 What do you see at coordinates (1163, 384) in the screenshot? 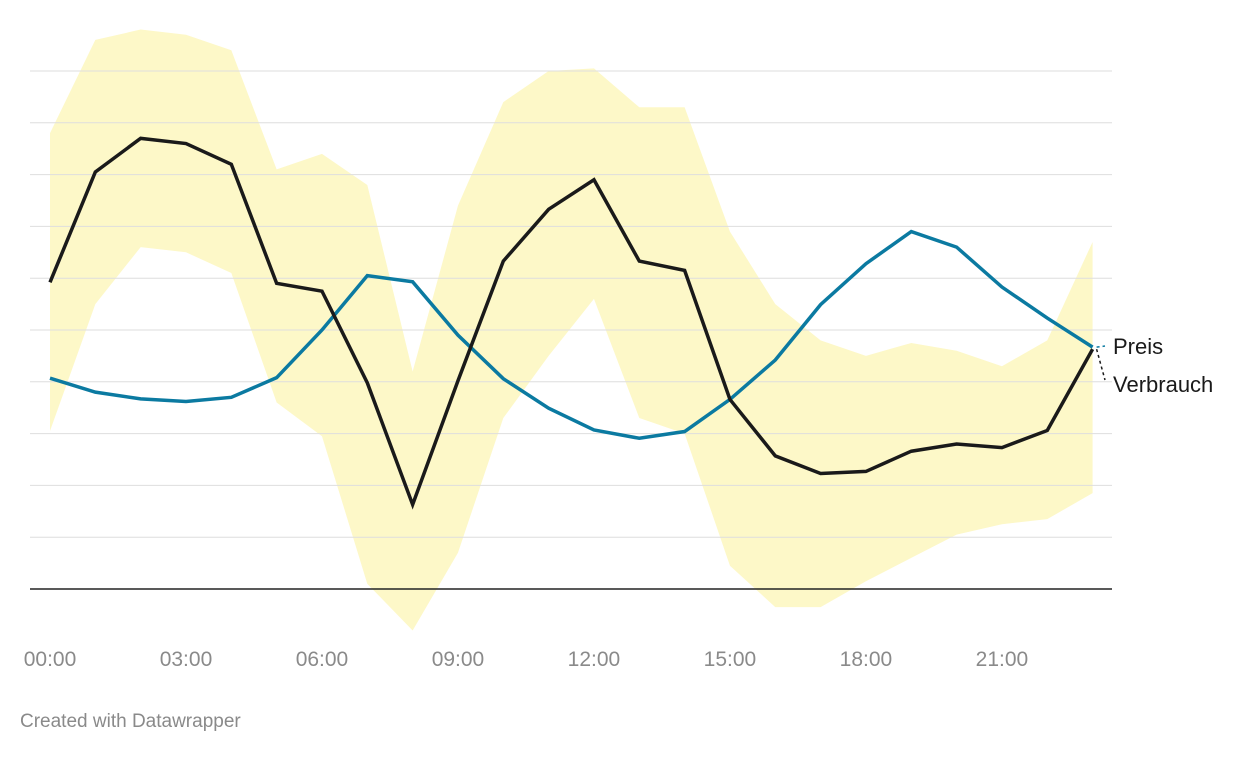
I see `series-label-verbrauch: Verbrauch` at bounding box center [1163, 384].